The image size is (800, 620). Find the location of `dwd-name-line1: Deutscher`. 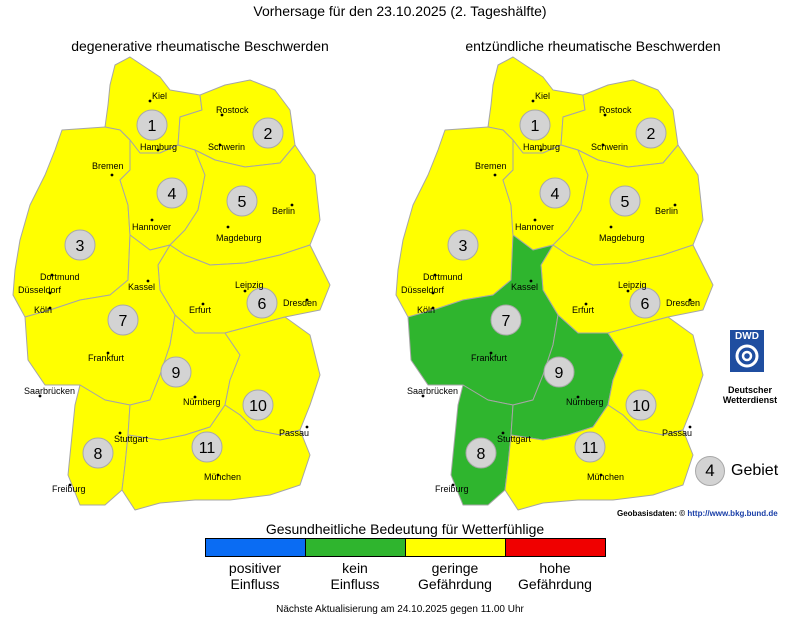

dwd-name-line1: Deutscher is located at coordinates (749, 390).